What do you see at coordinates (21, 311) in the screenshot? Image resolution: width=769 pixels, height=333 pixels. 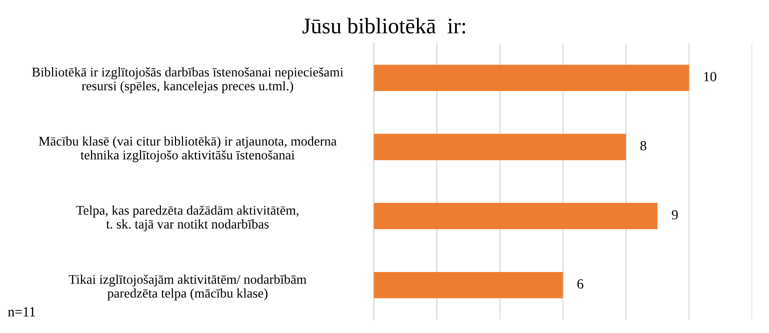 I see `text: n=11` at bounding box center [21, 311].